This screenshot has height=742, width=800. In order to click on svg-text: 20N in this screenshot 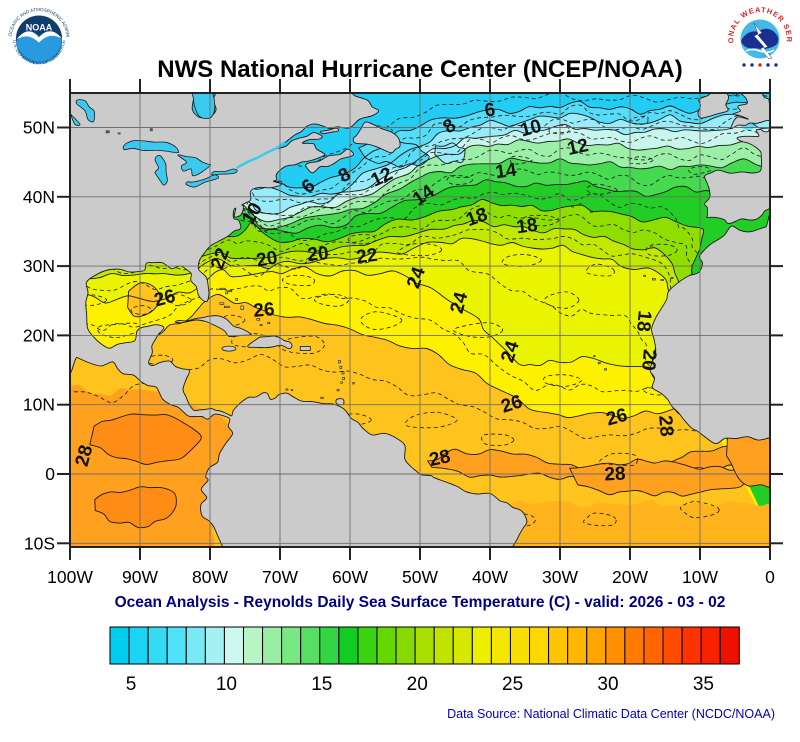, I will do `click(39, 335)`.